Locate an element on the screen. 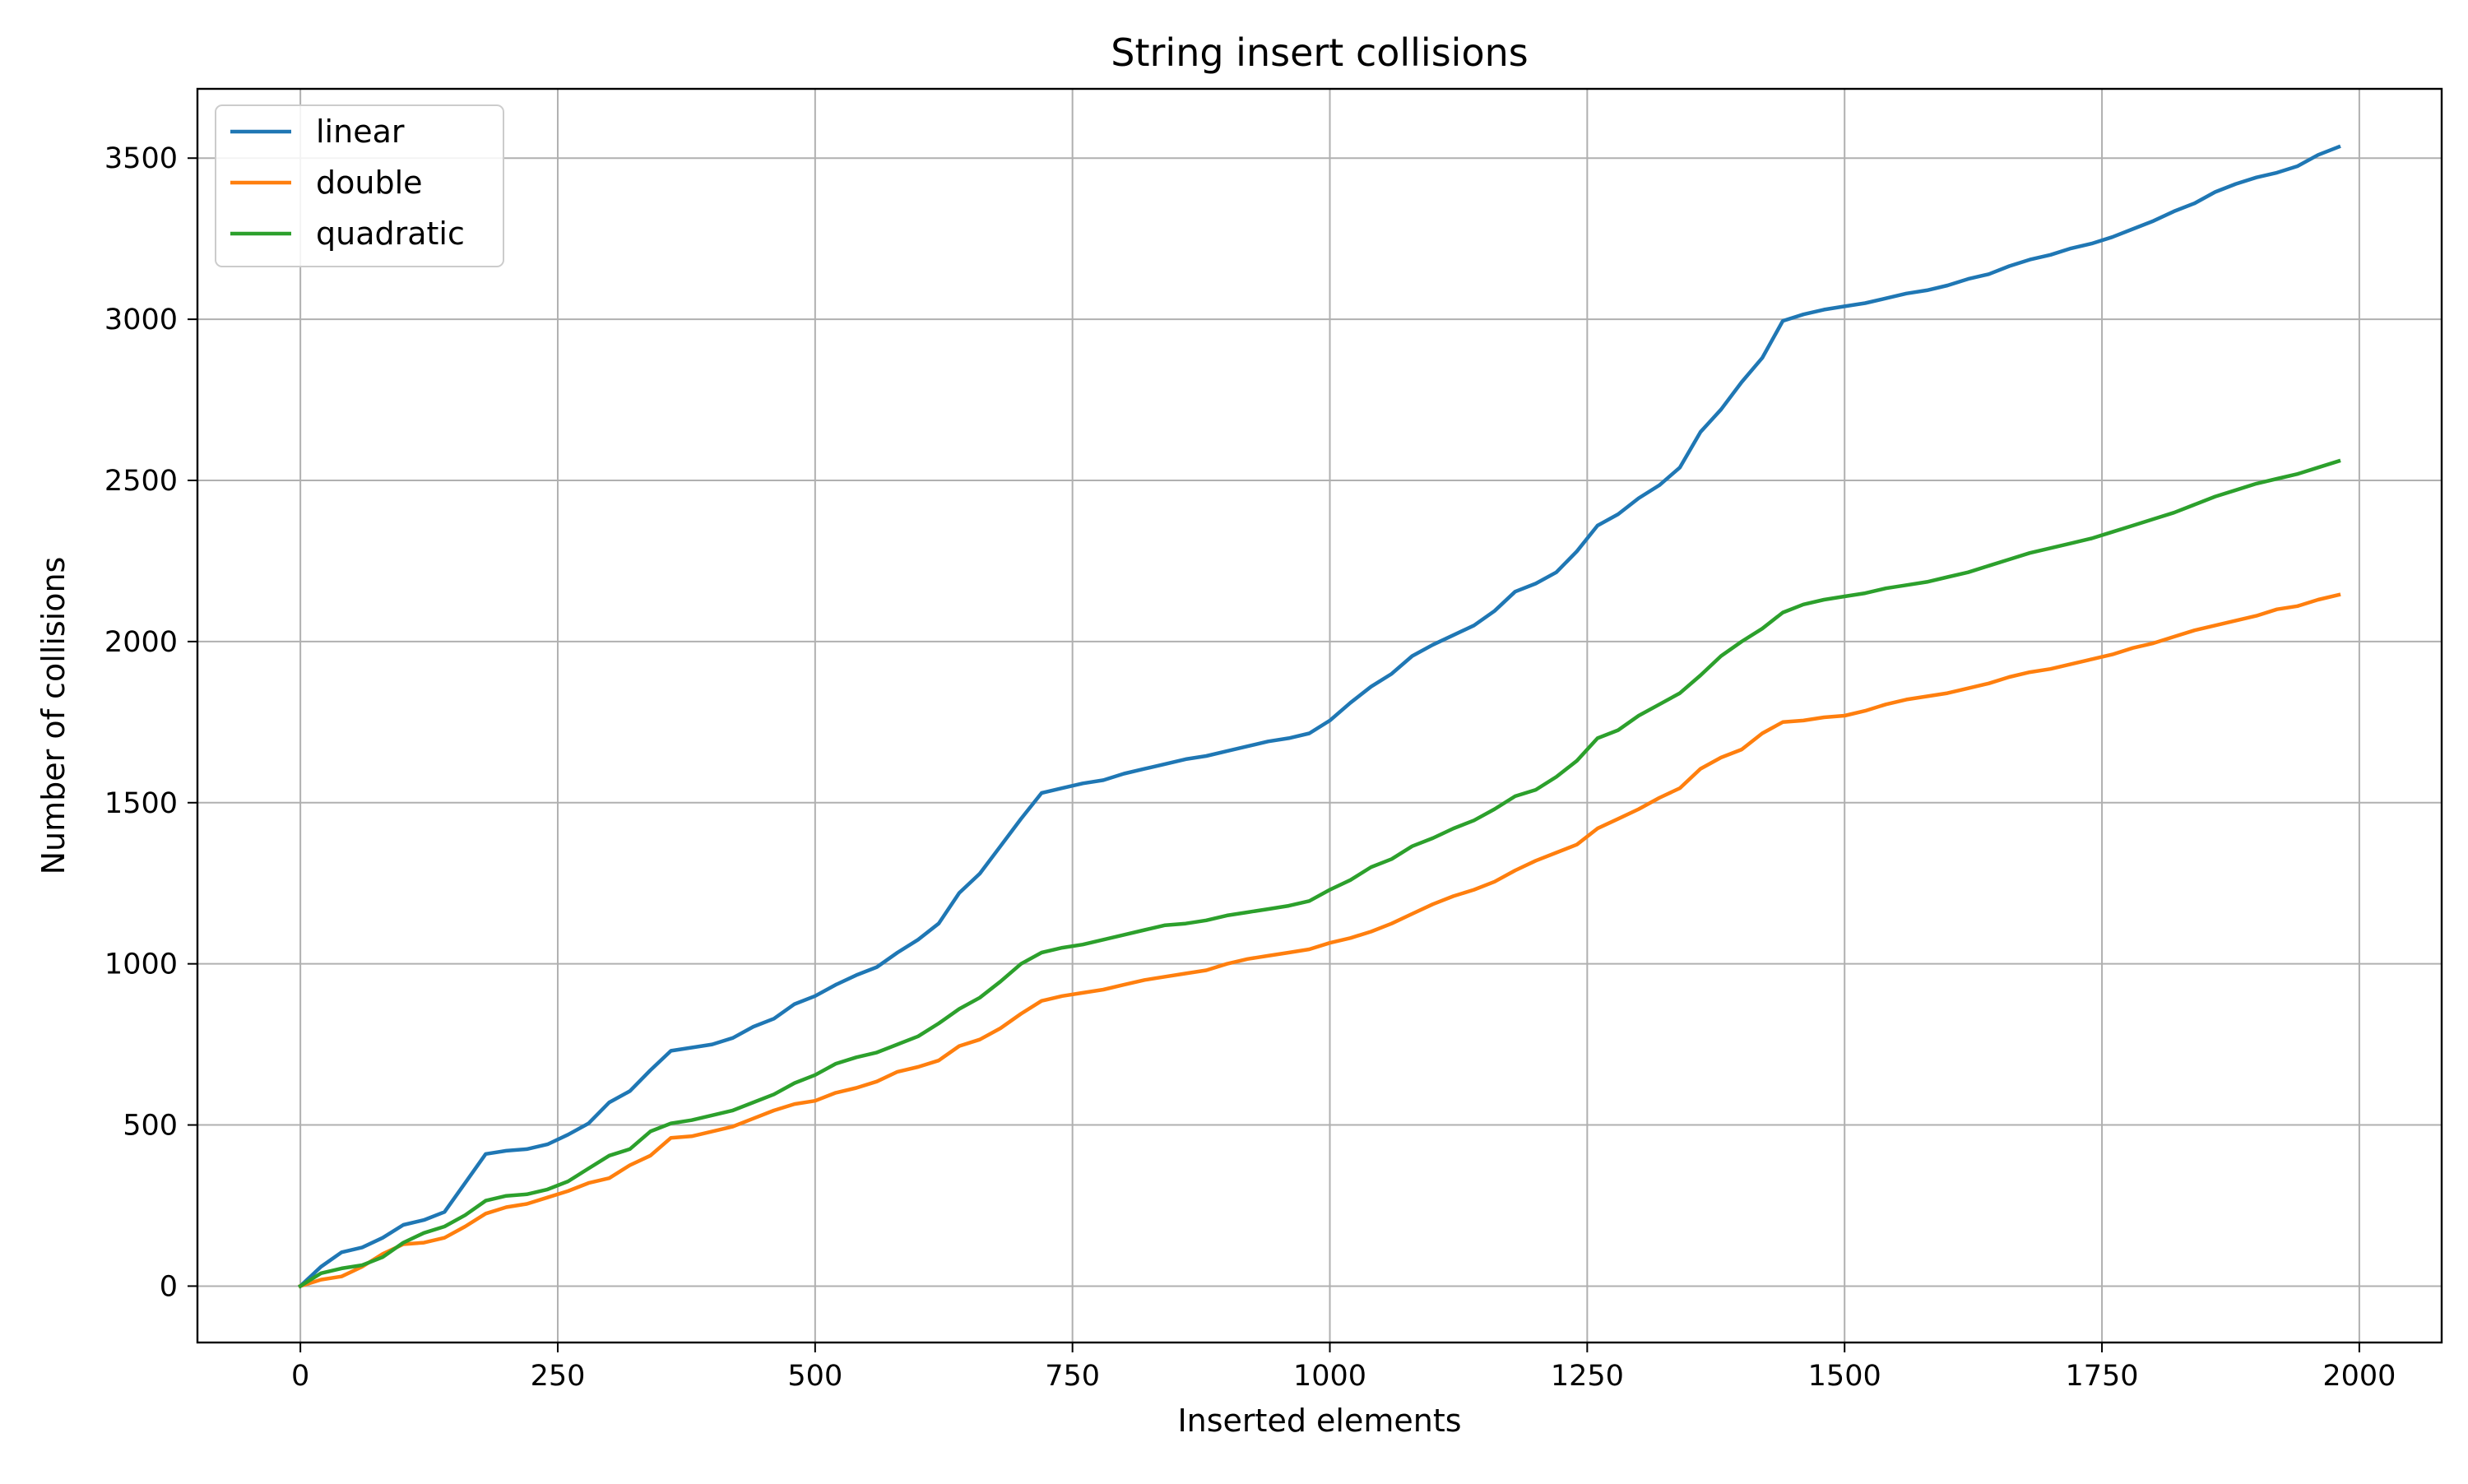  legend-label-quadratic: quadratic is located at coordinates (390, 234).